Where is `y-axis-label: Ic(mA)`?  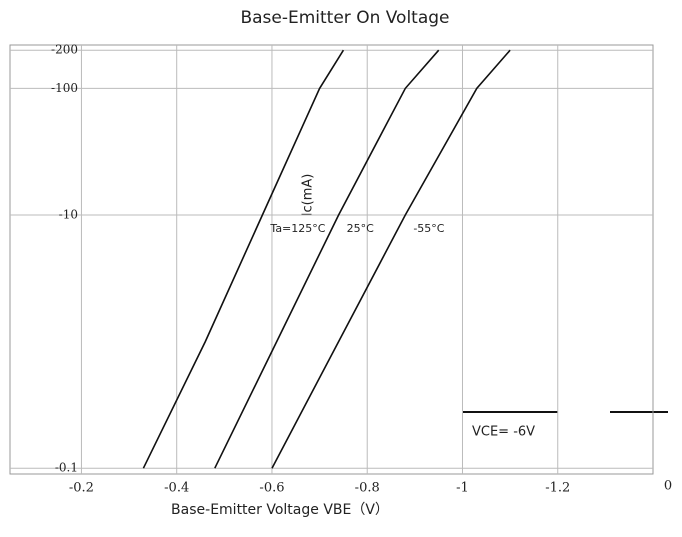 y-axis-label: Ic(mA) is located at coordinates (308, 195).